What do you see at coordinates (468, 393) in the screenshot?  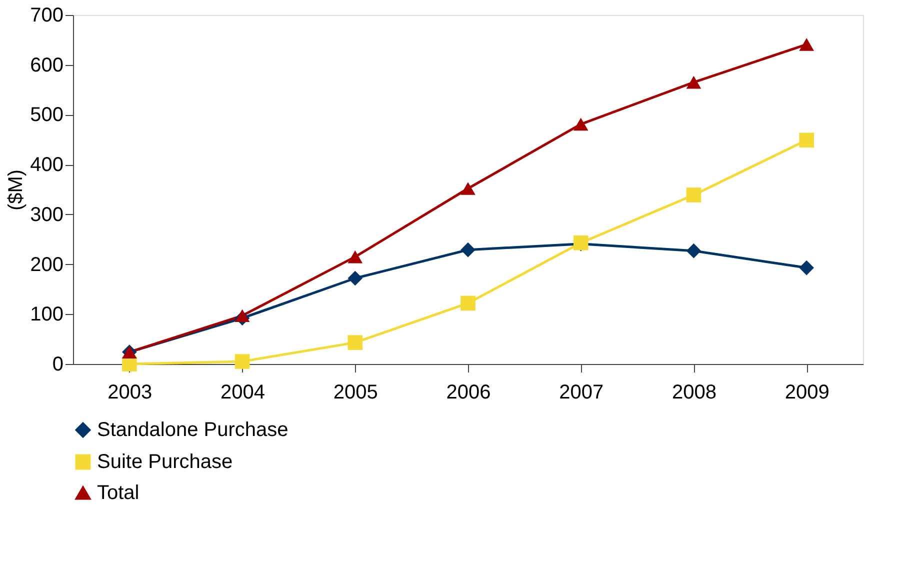 I see `x-tick-label: 2006` at bounding box center [468, 393].